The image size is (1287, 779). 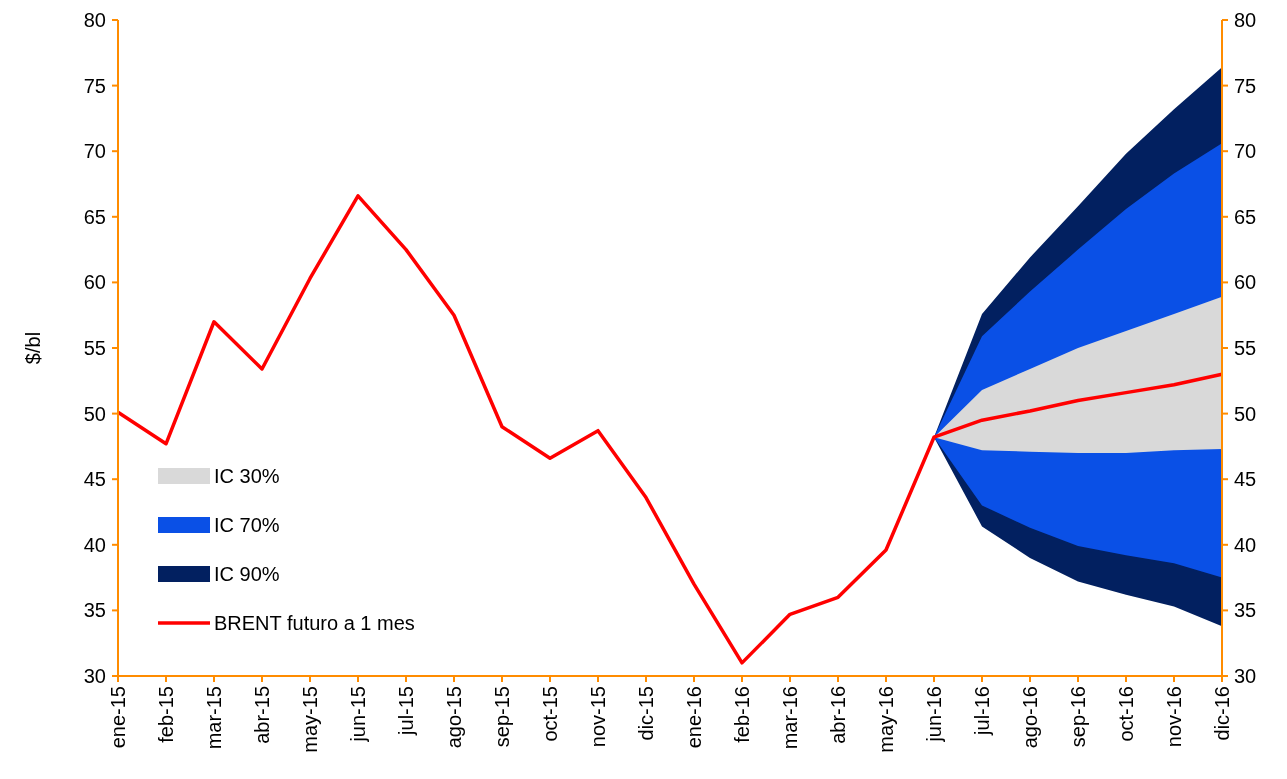 What do you see at coordinates (94, 282) in the screenshot?
I see `y-tick-label: 60` at bounding box center [94, 282].